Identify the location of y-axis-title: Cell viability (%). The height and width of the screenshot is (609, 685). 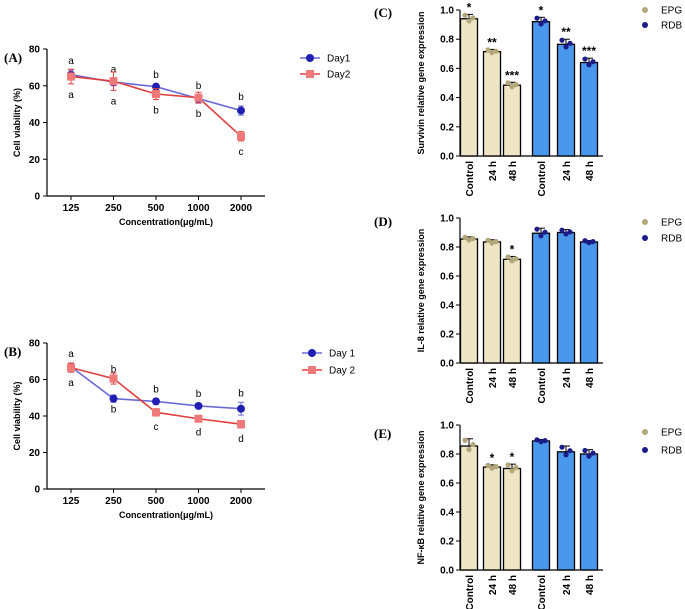
(17, 122).